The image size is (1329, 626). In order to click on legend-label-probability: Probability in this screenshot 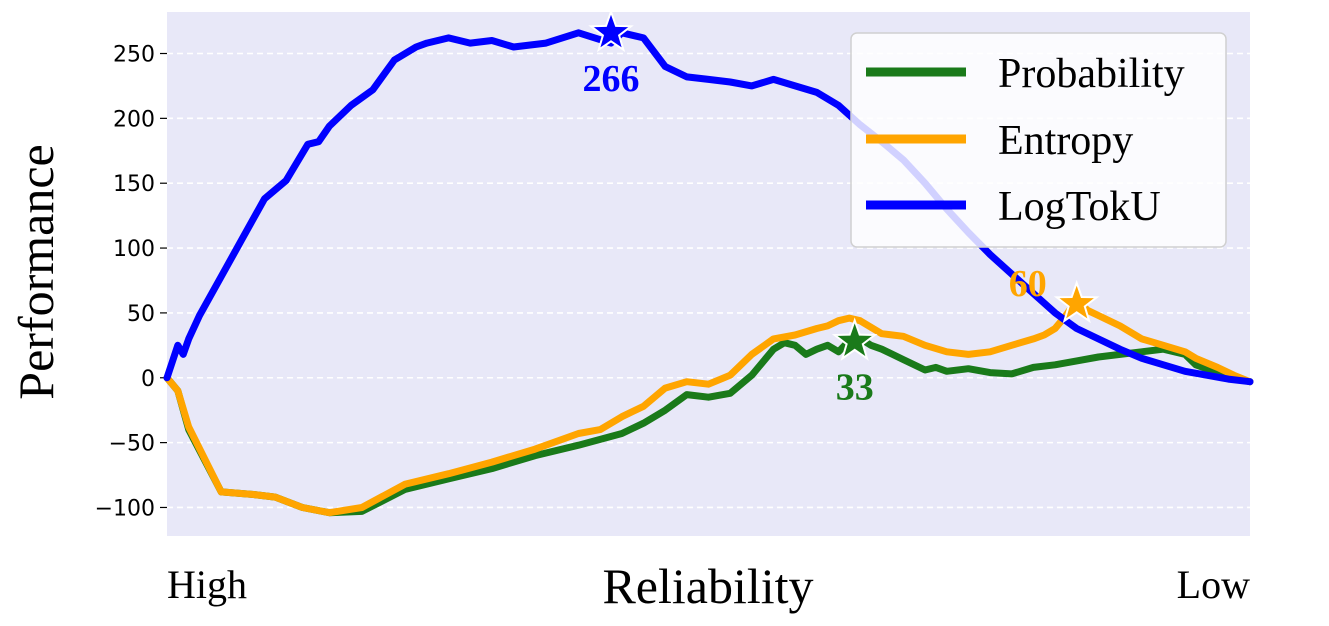, I will do `click(1091, 74)`.